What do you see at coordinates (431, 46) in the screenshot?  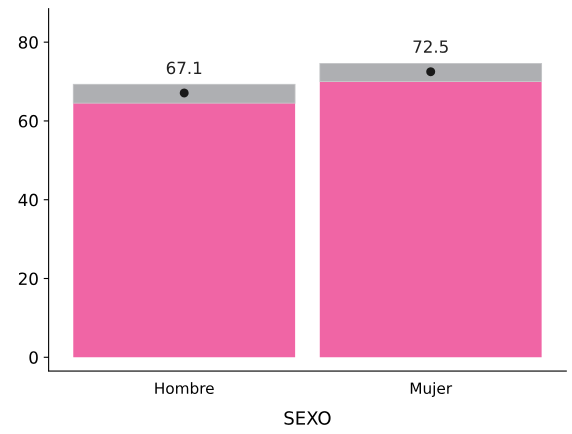 I see `data-label: 72.5` at bounding box center [431, 46].